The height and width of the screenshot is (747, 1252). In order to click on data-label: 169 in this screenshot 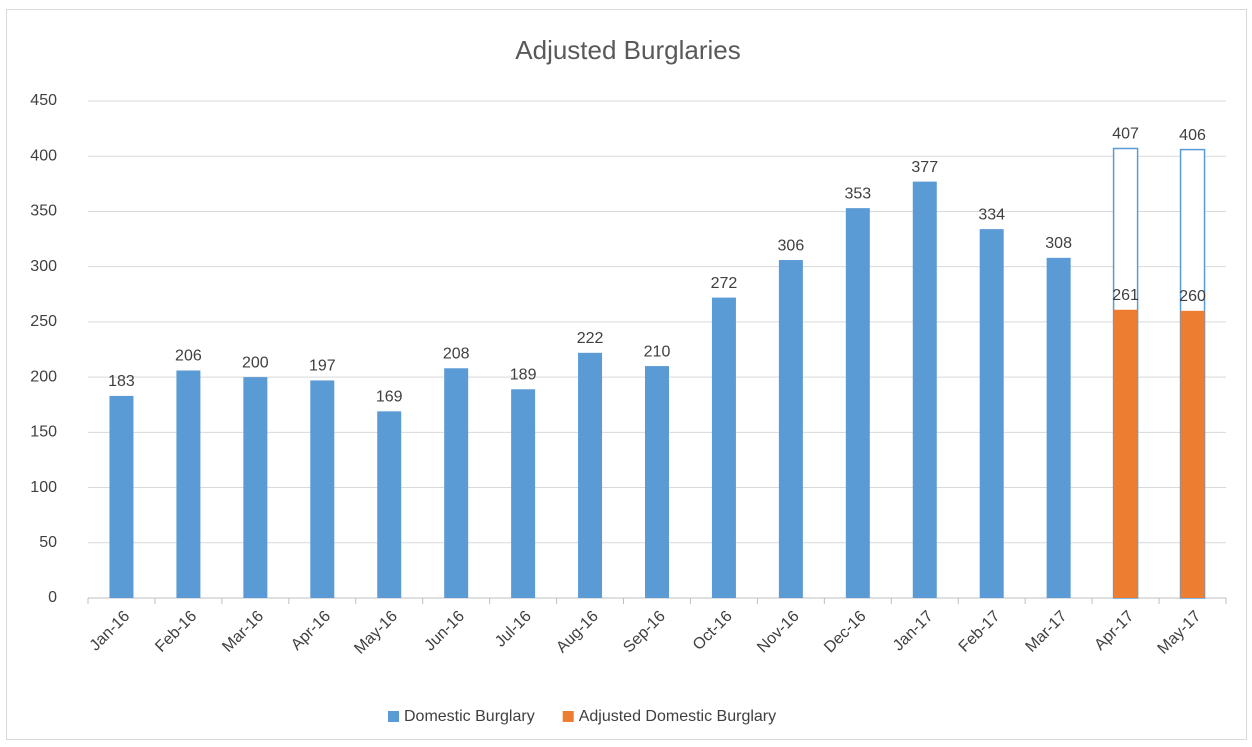, I will do `click(389, 397)`.